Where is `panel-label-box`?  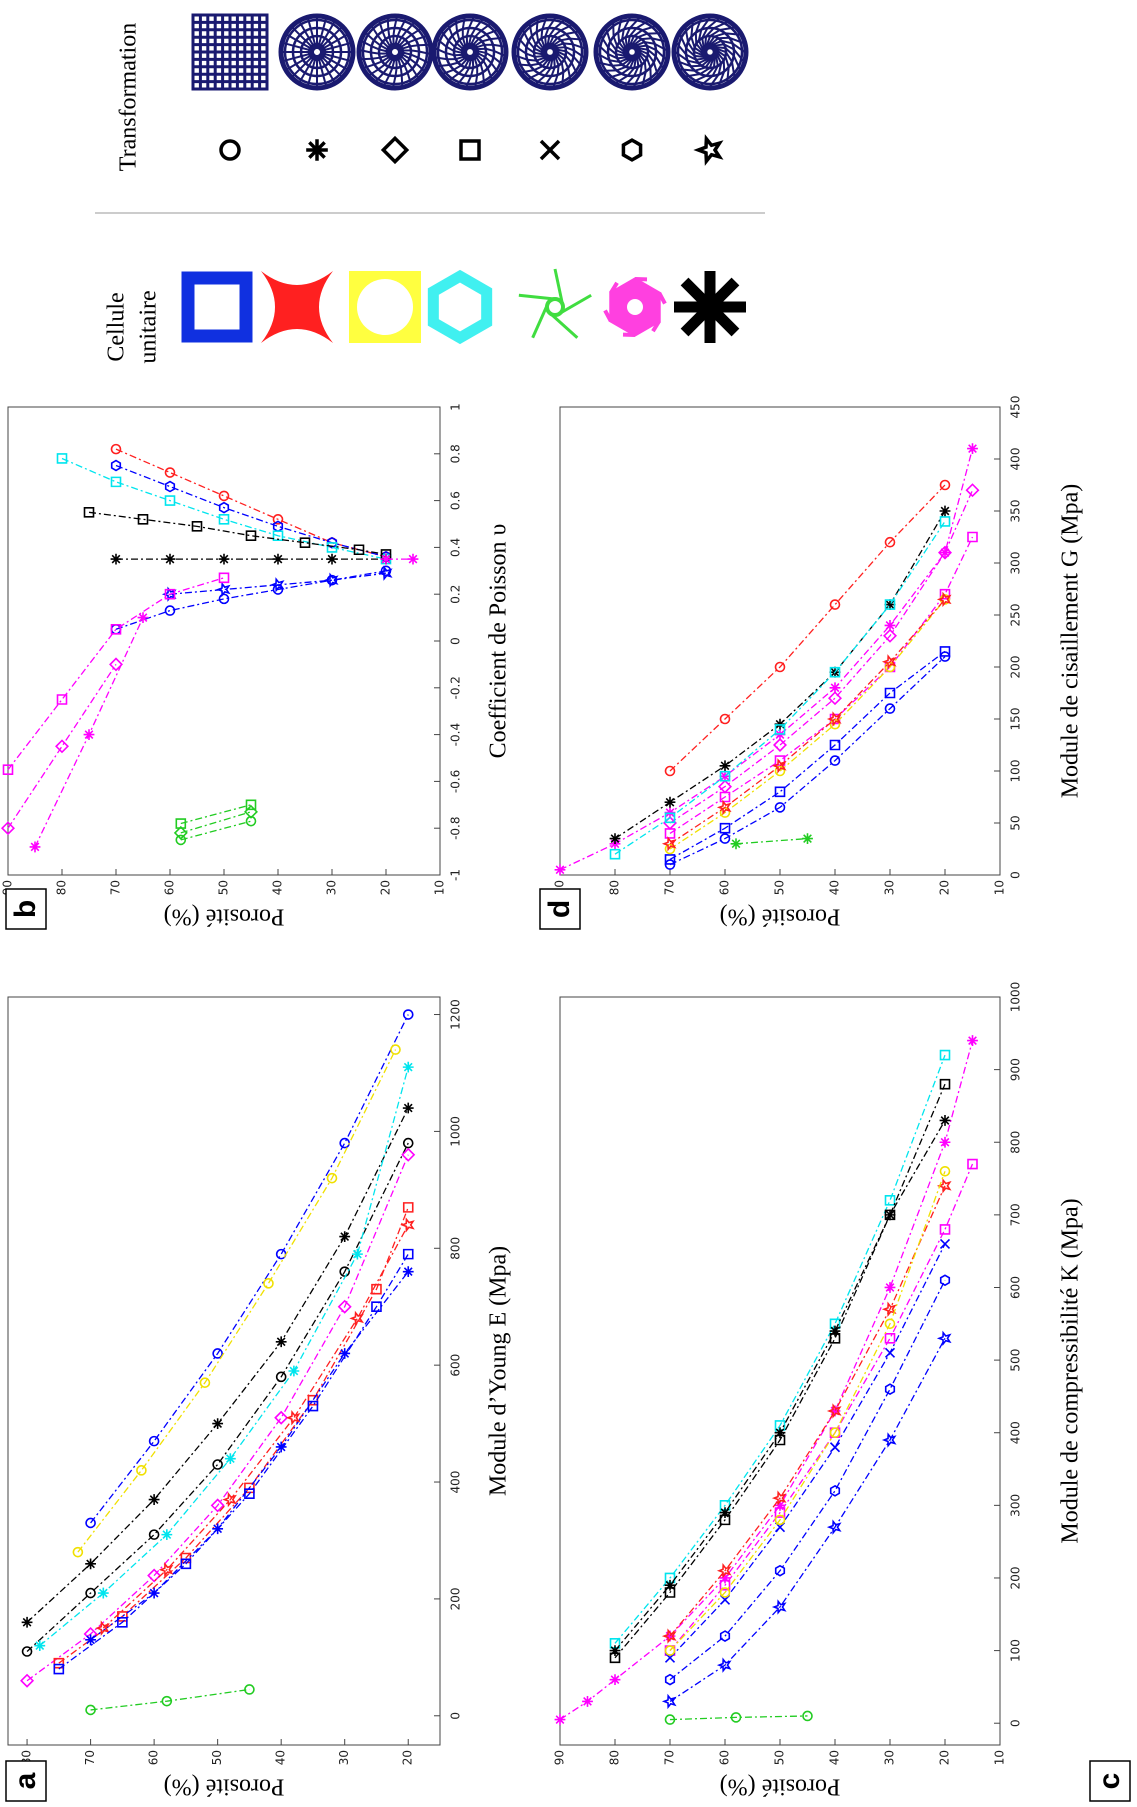 panel-label-box is located at coordinates (560, 909).